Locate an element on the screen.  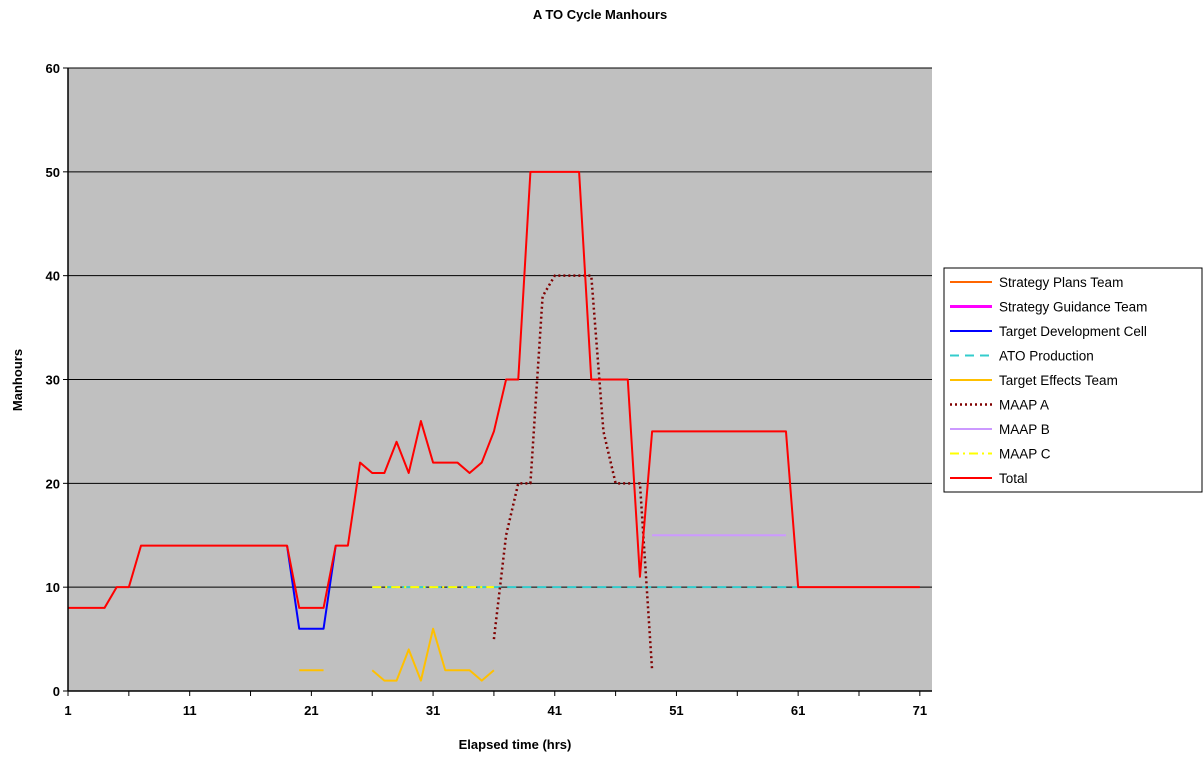
x-tick-label: 61 is located at coordinates (798, 710).